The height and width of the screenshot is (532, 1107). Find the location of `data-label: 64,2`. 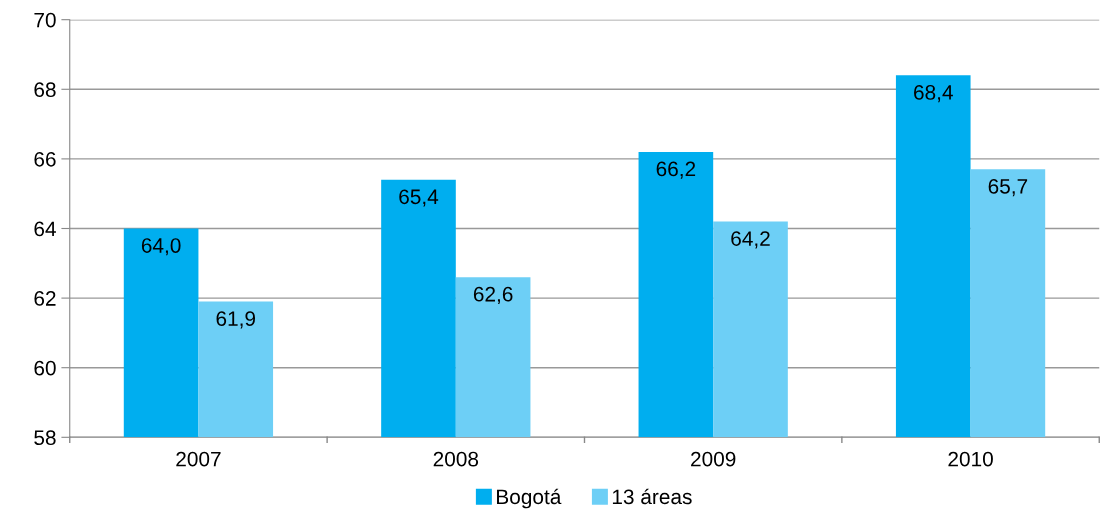

data-label: 64,2 is located at coordinates (750, 240).